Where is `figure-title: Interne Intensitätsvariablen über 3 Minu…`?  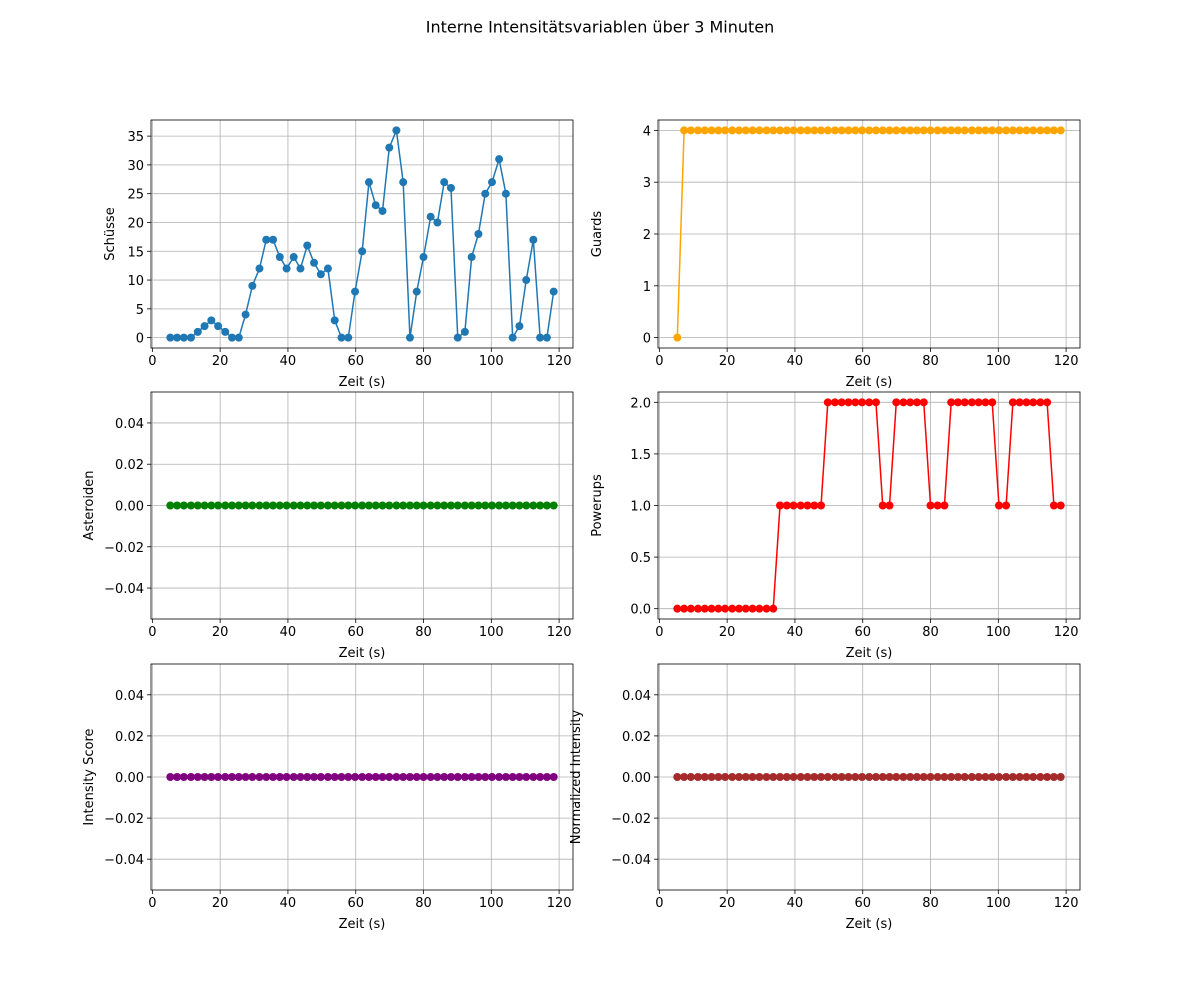
figure-title: Interne Intensitätsvariablen über 3 Minu… is located at coordinates (600, 27).